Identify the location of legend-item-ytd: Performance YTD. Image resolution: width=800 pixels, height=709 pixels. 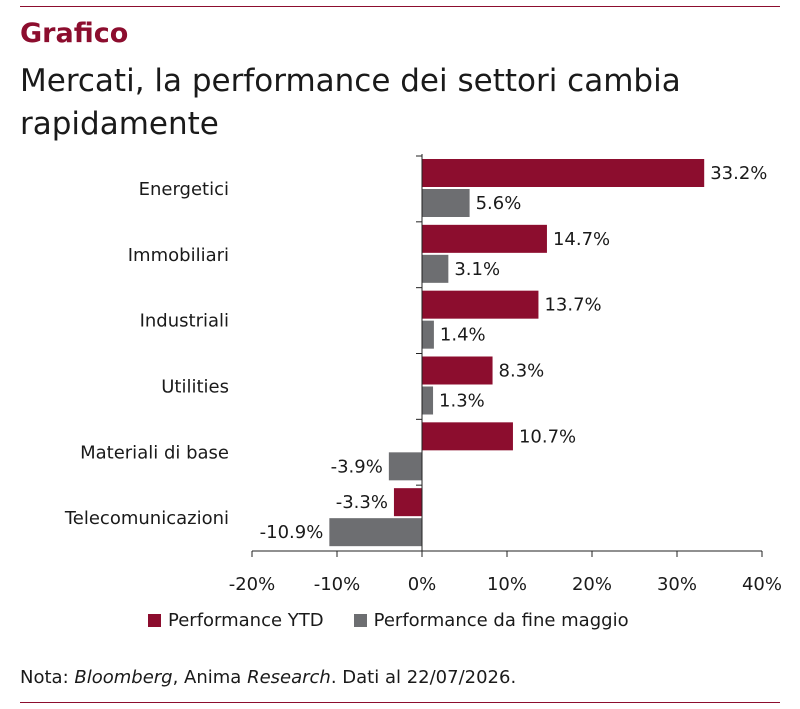
(236, 620).